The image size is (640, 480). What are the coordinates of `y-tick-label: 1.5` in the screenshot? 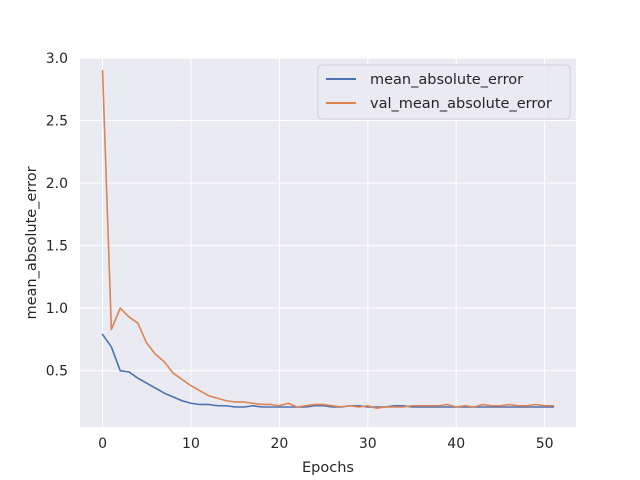 It's located at (57, 247).